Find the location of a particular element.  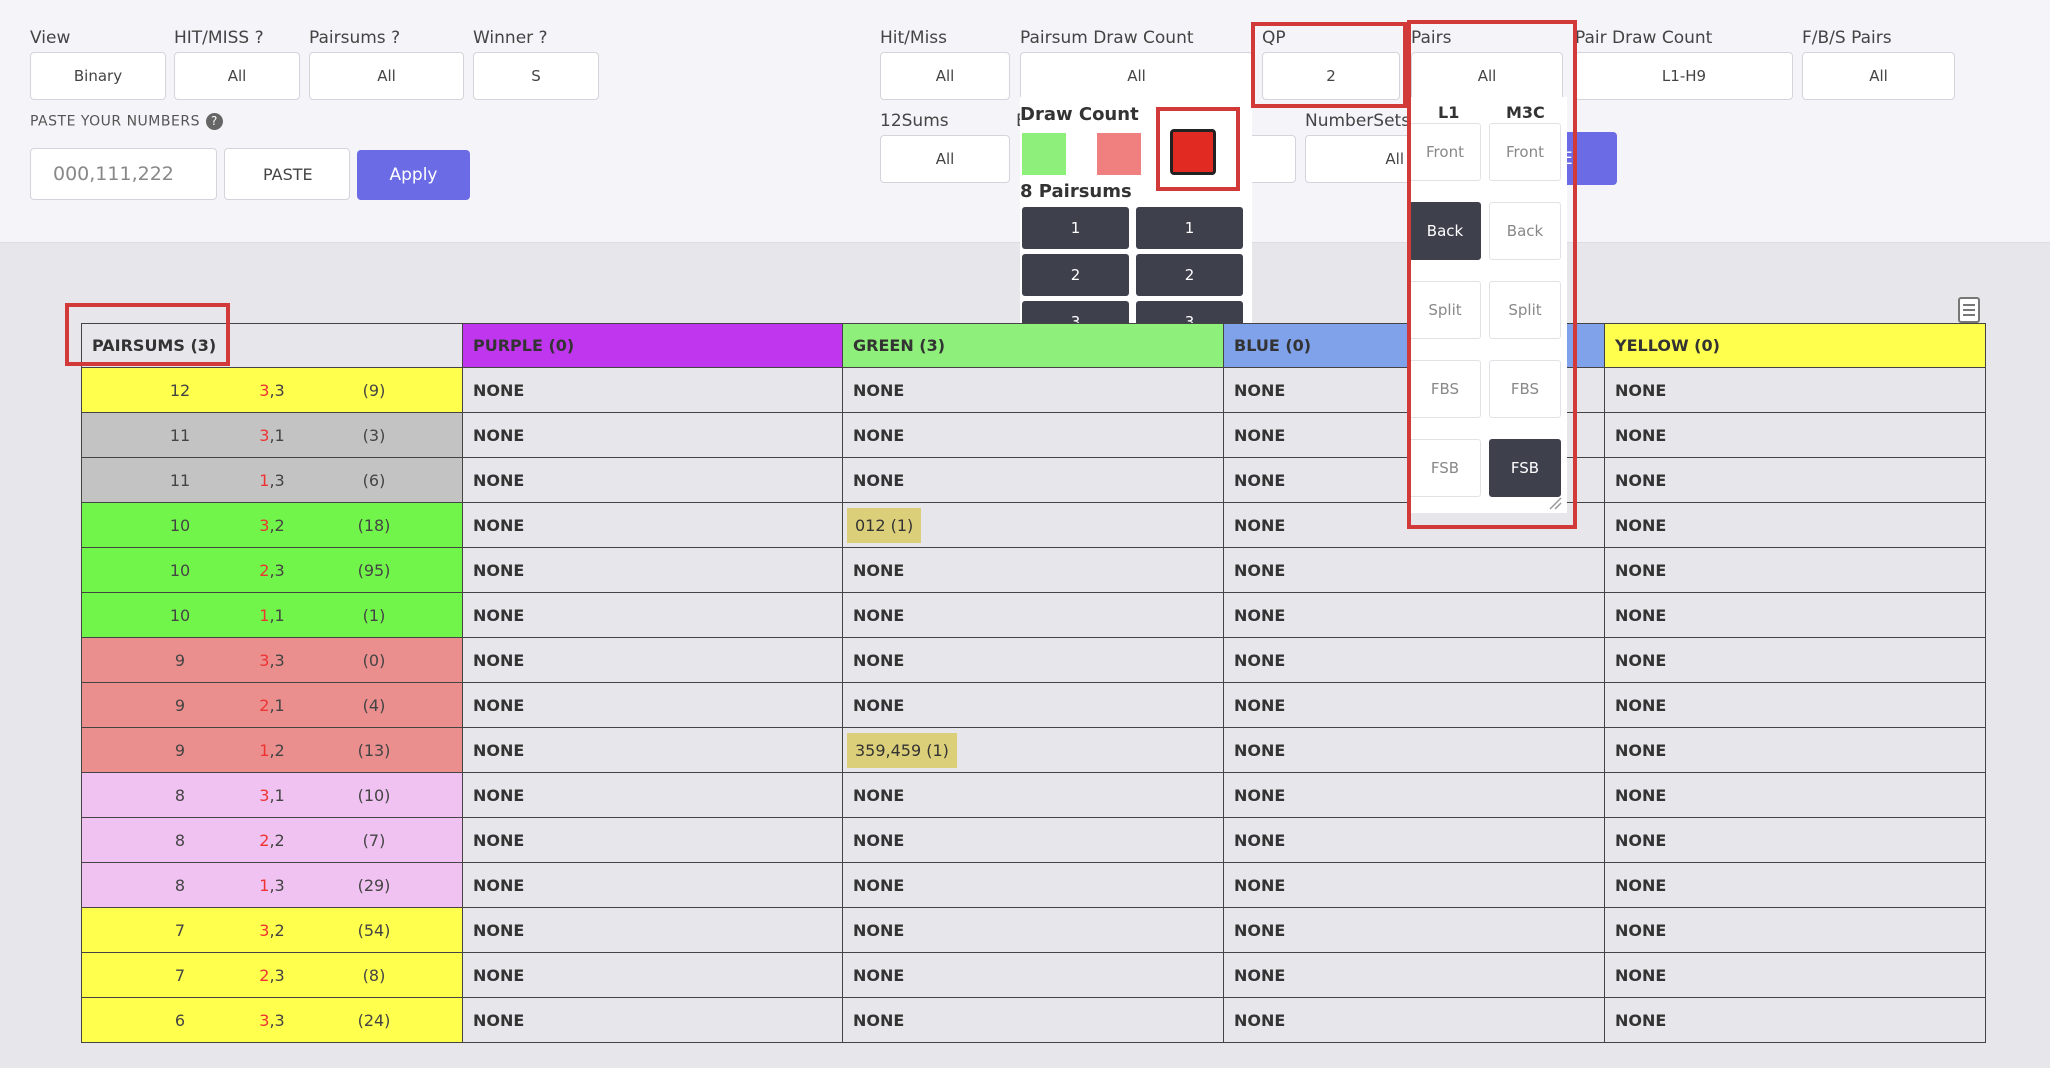

pairsum-cell: 10 3,2 (18) is located at coordinates (272, 525).